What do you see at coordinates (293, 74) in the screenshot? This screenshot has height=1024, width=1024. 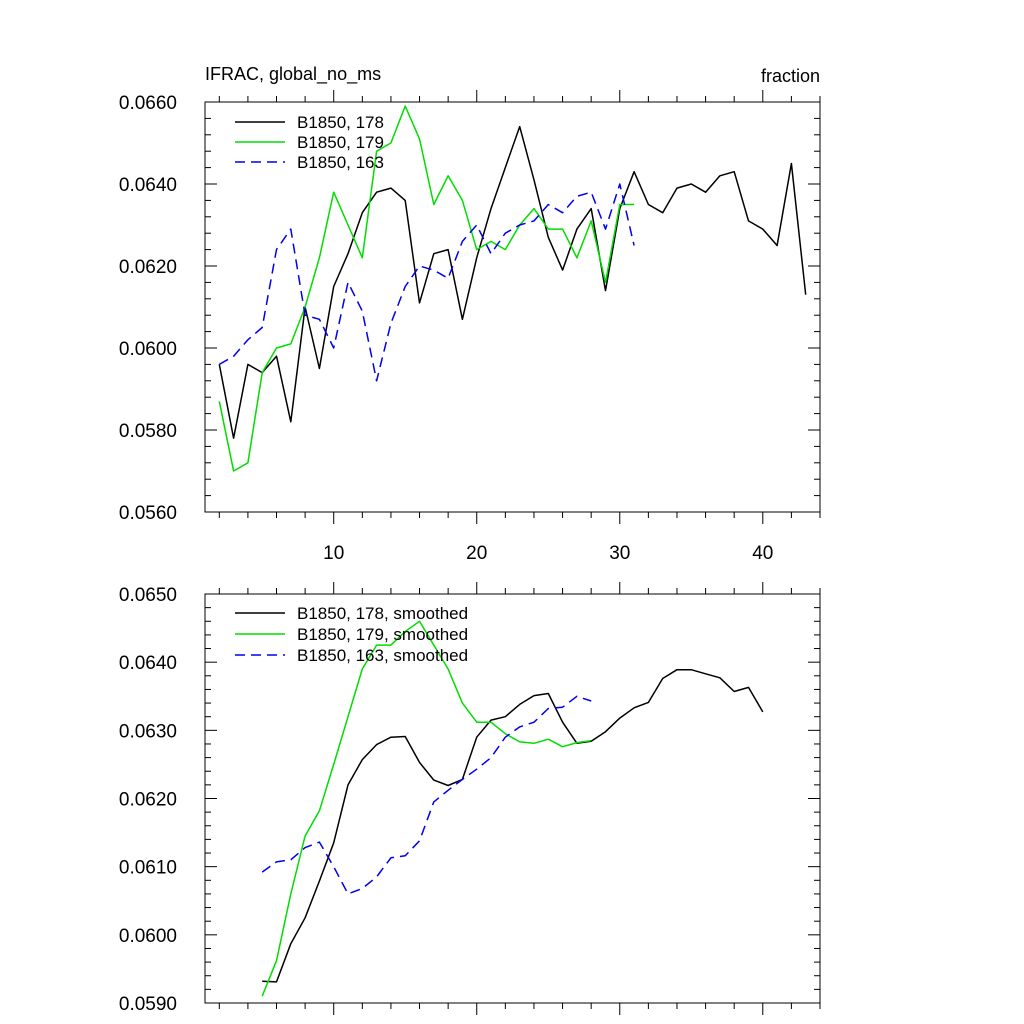 I see `chart-title: IFRAC, global_no_ms` at bounding box center [293, 74].